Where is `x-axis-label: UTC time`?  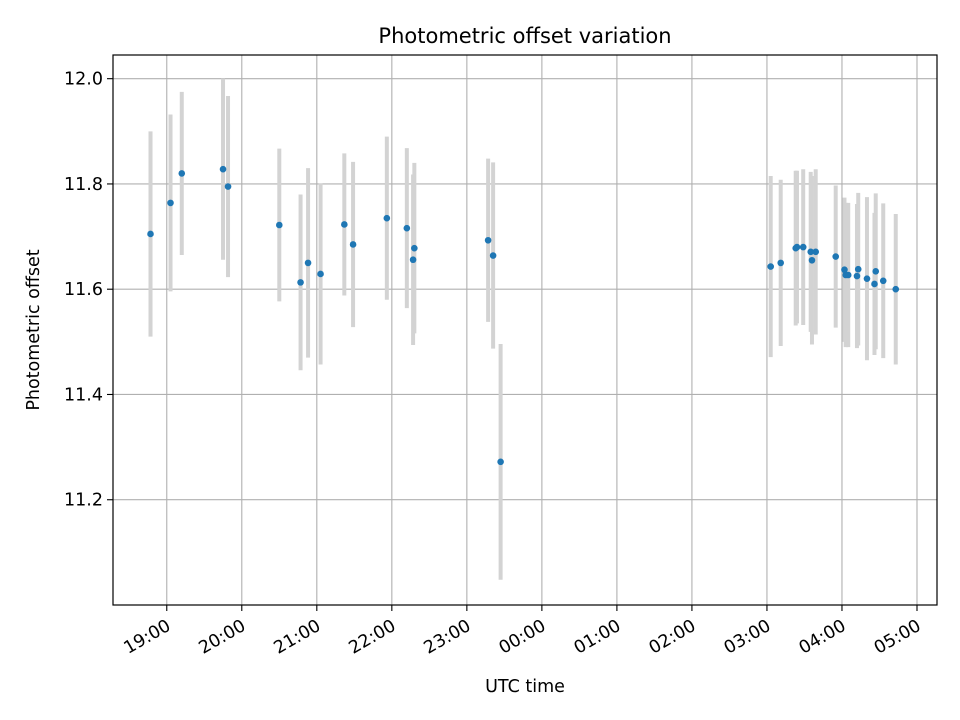
x-axis-label: UTC time is located at coordinates (525, 687).